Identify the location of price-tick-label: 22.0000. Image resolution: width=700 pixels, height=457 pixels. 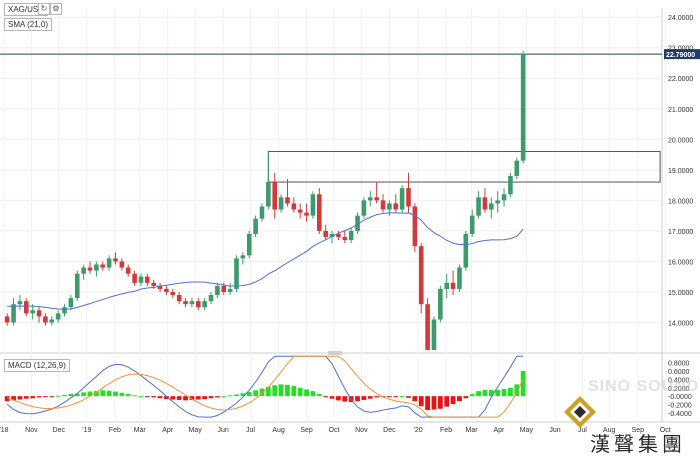
(680, 79).